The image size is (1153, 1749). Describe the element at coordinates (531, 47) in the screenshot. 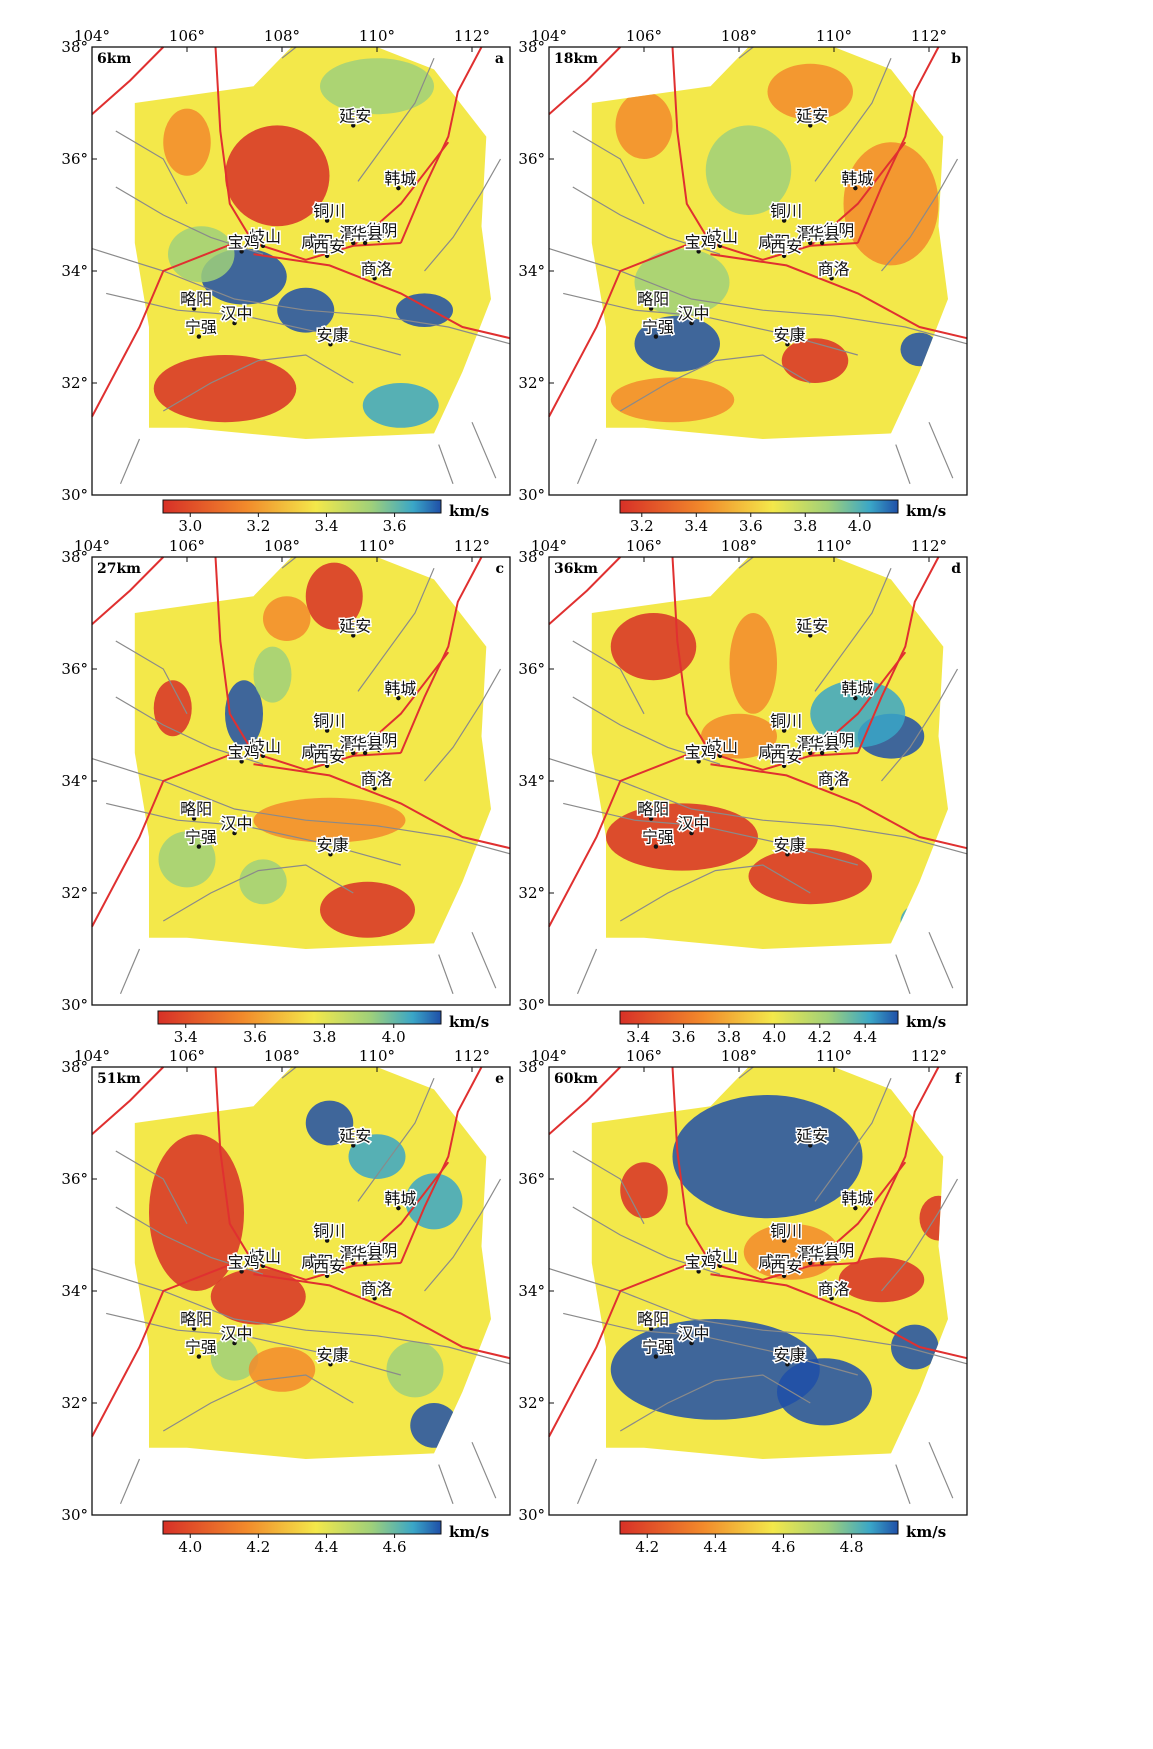

I see `lat-tick-label: 38°` at that location.